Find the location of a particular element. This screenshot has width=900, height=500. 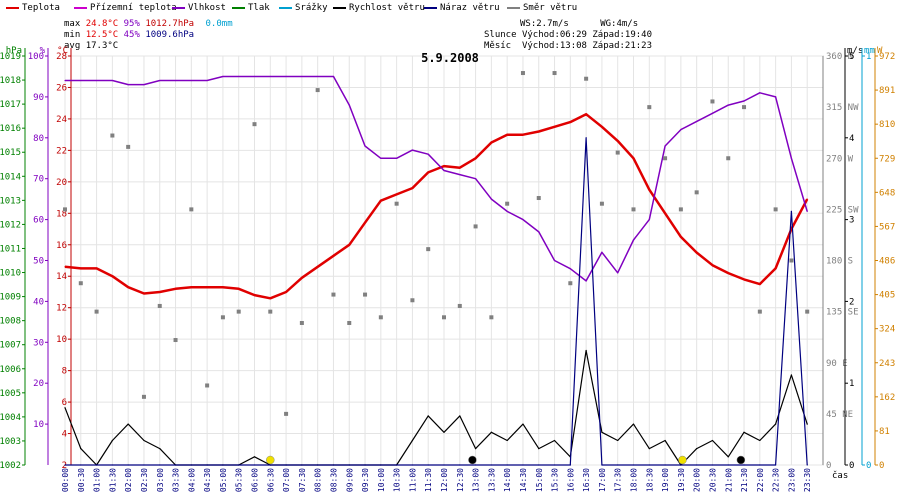

x-tick-label: 14:30 is located at coordinates (523, 480).